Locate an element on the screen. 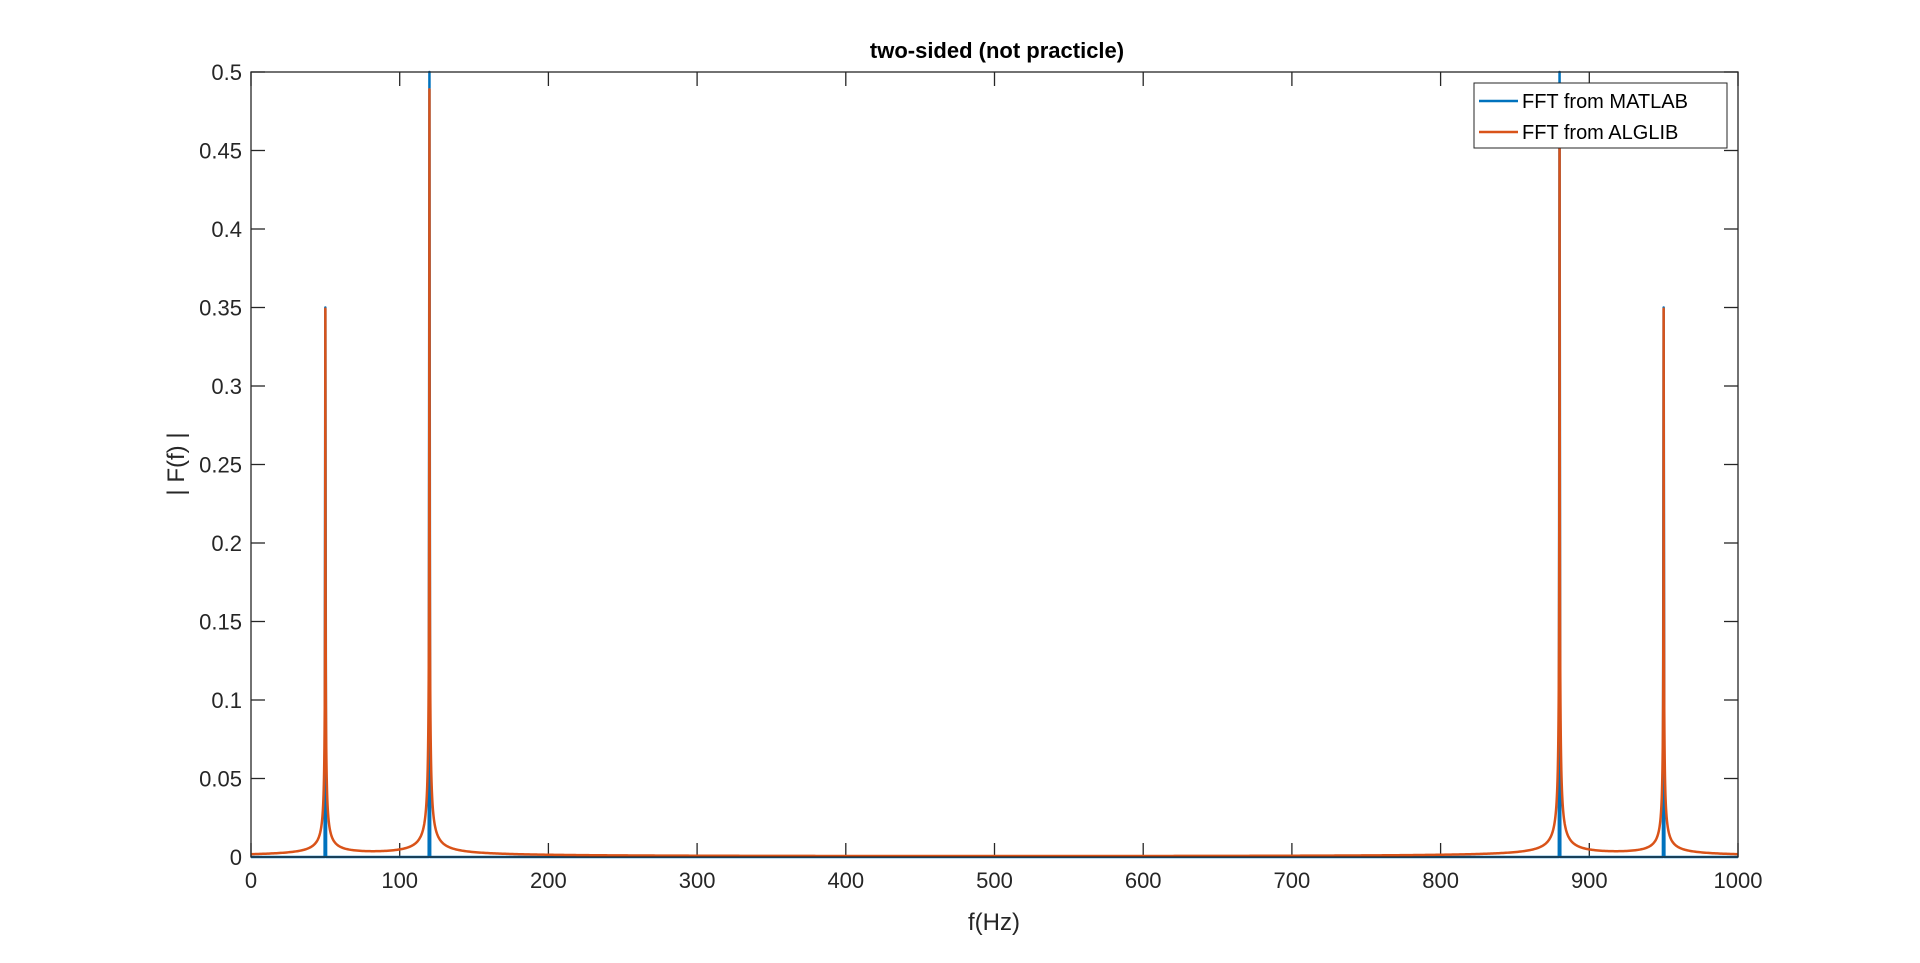  y-tick-label: 0 is located at coordinates (236, 857).